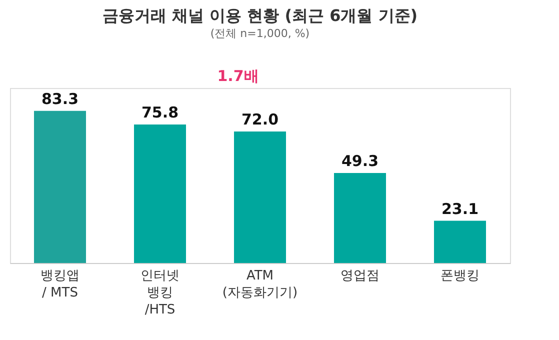 This screenshot has height=340, width=559. Describe the element at coordinates (260, 284) in the screenshot. I see `x-tick-label: ATM (자동화기기)` at that location.